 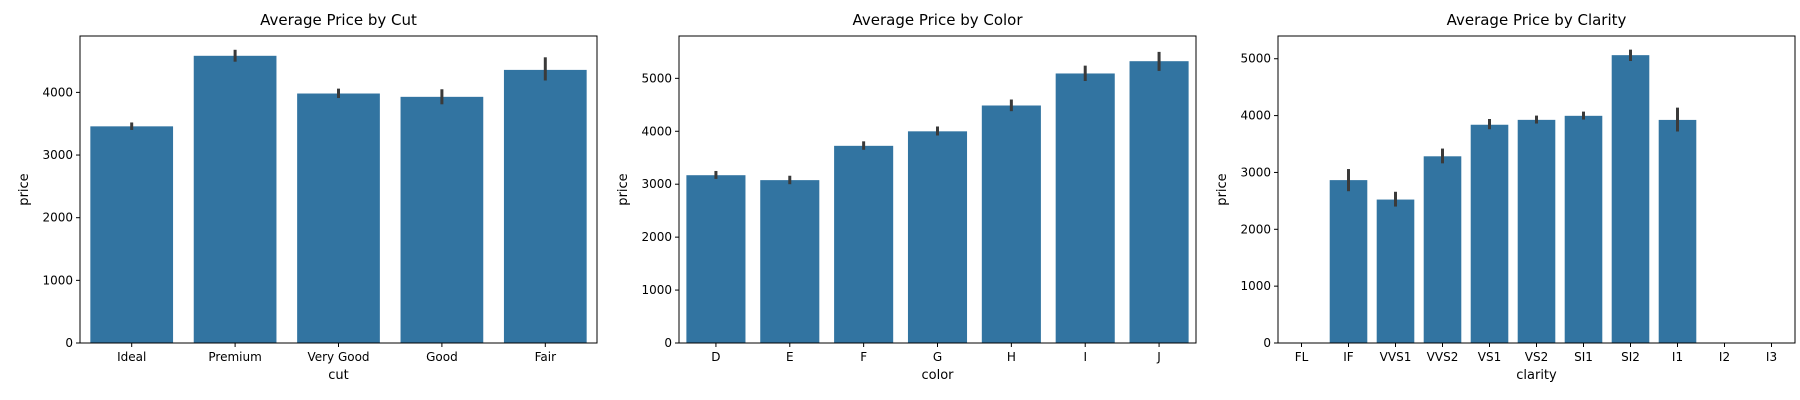 I want to click on x-tick-label: SI2, so click(x=1630, y=357).